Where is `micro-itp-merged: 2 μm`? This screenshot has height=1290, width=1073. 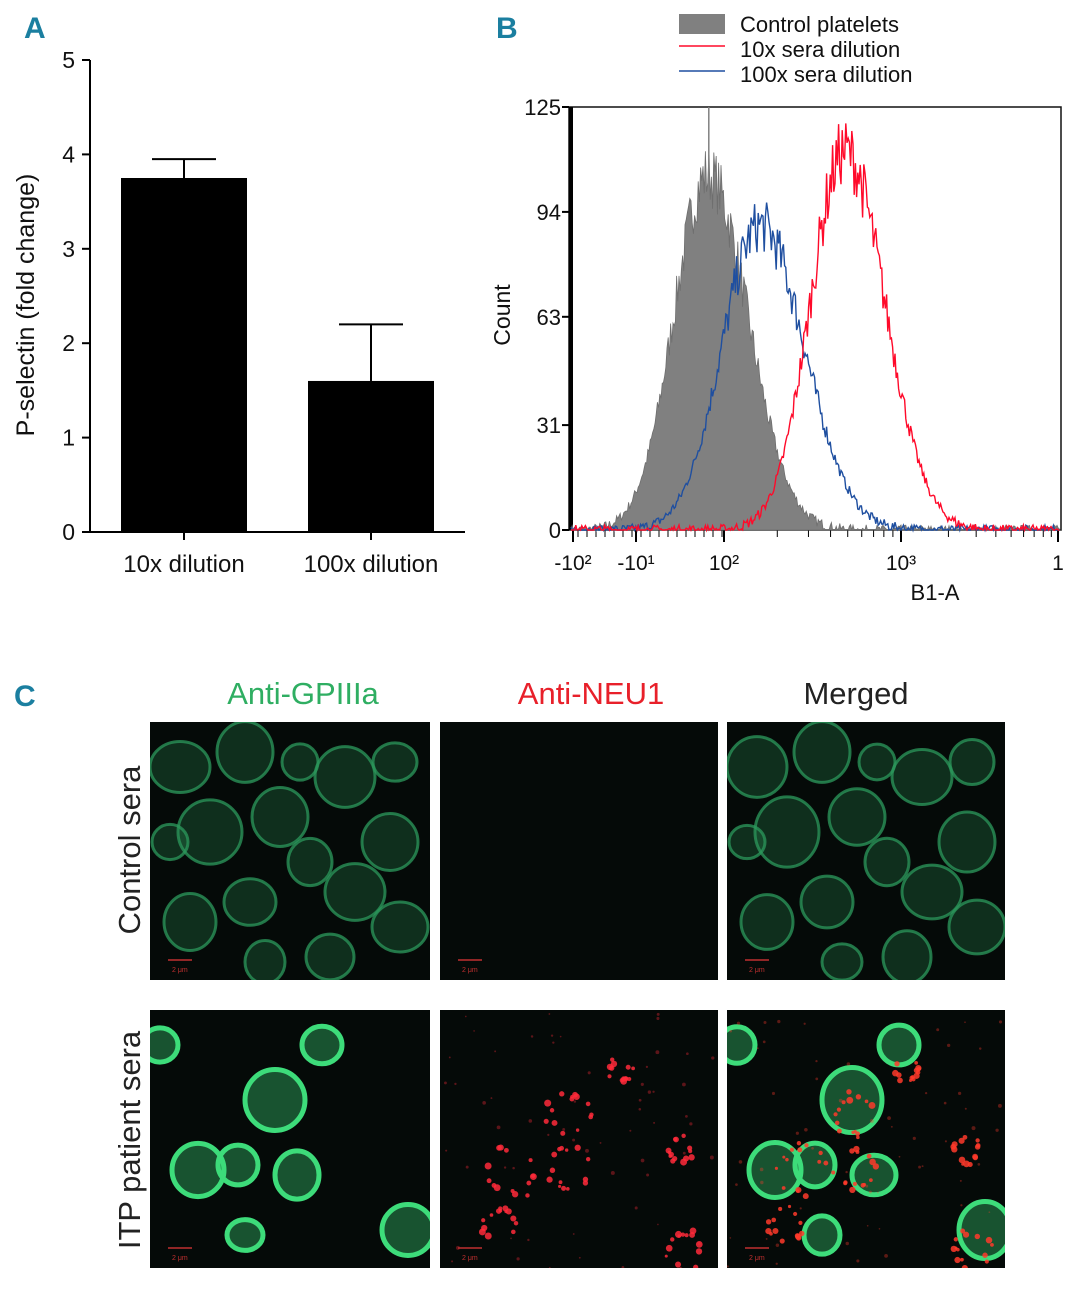 micro-itp-merged: 2 μm is located at coordinates (866, 1139).